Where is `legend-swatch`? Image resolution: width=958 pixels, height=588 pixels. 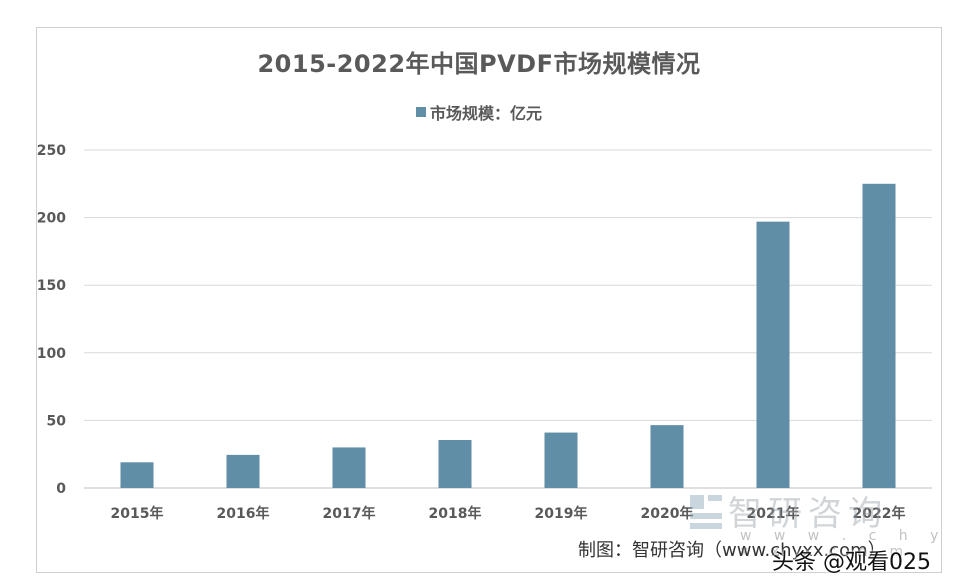
legend-swatch is located at coordinates (420, 112).